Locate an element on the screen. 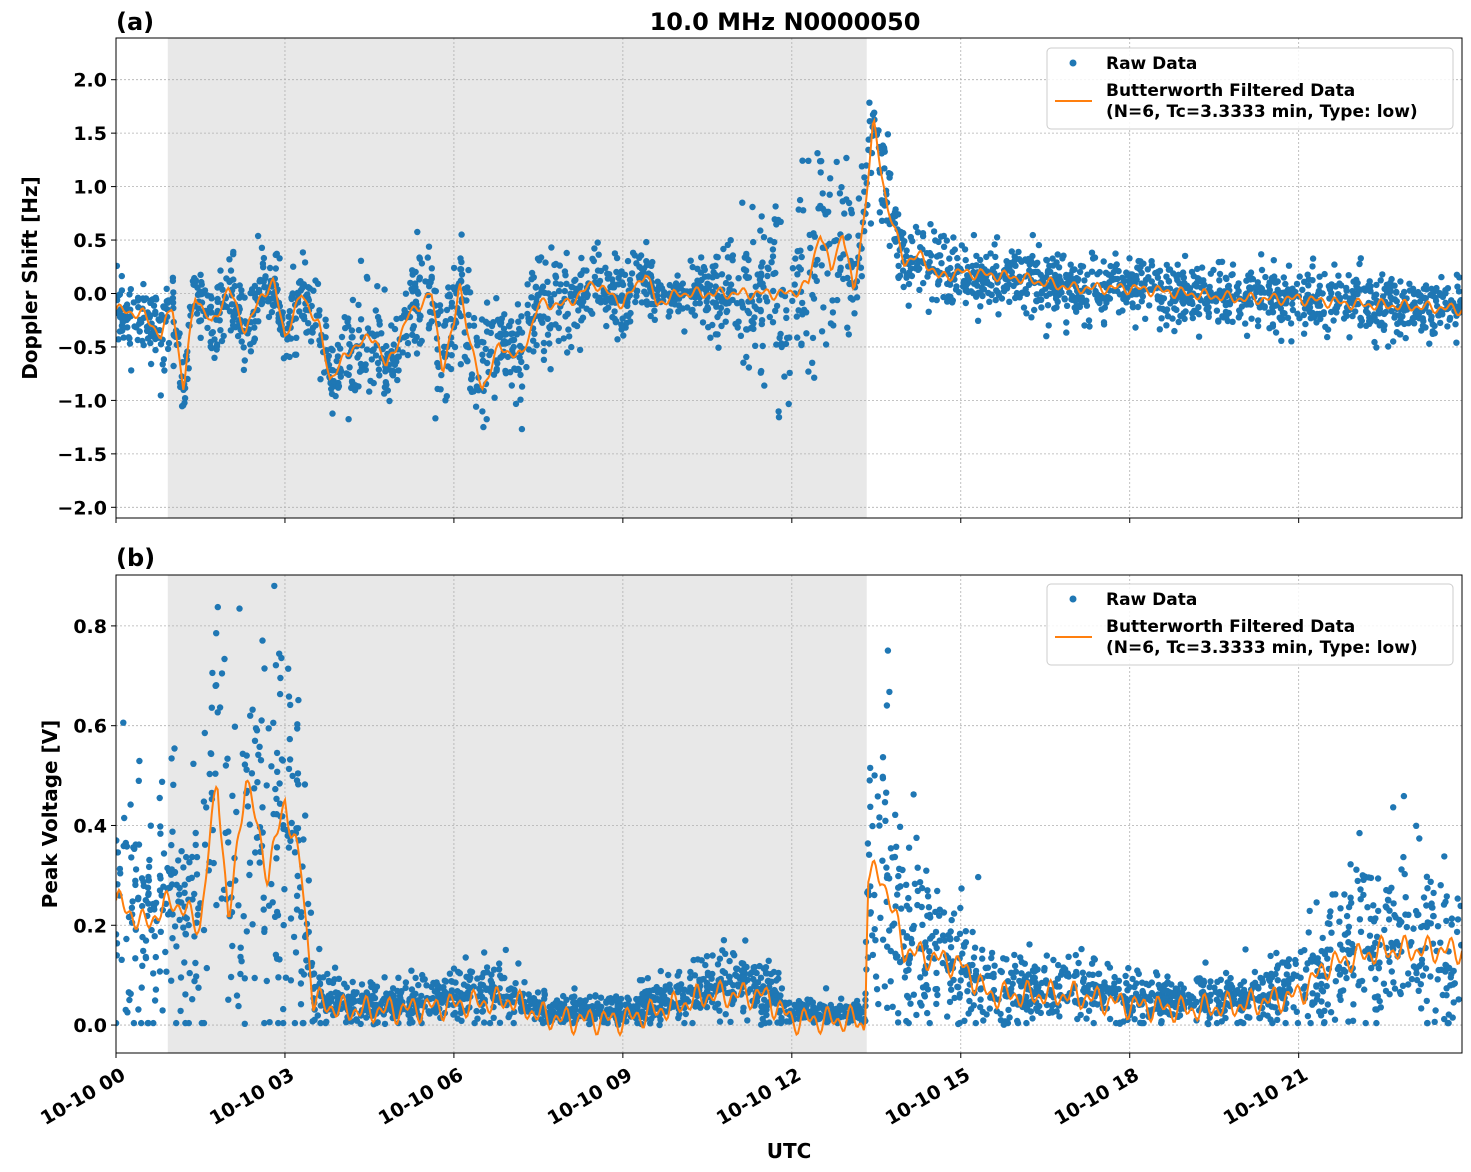 This screenshot has width=1471, height=1172. legend-raw-marker is located at coordinates (1073, 63).